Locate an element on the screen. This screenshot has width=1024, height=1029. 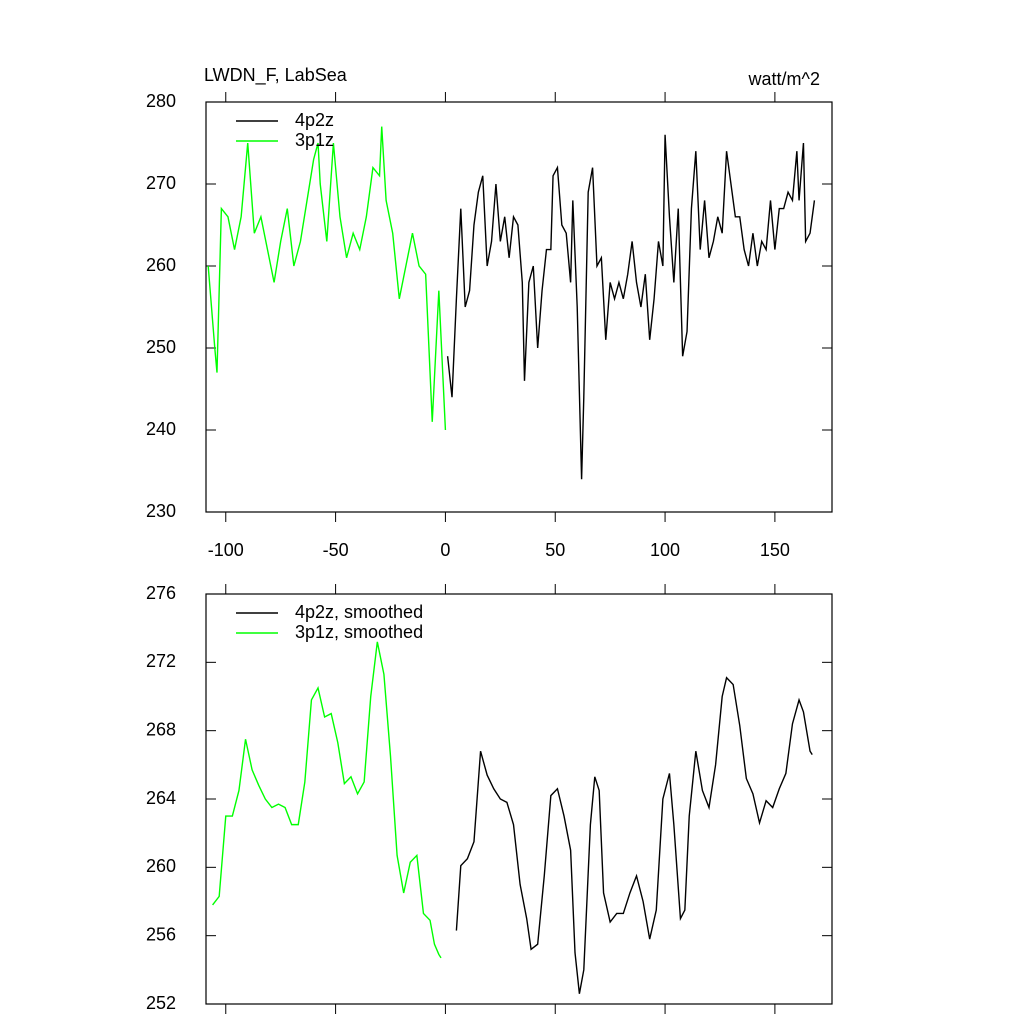
y-tick-label: 256 is located at coordinates (161, 934).